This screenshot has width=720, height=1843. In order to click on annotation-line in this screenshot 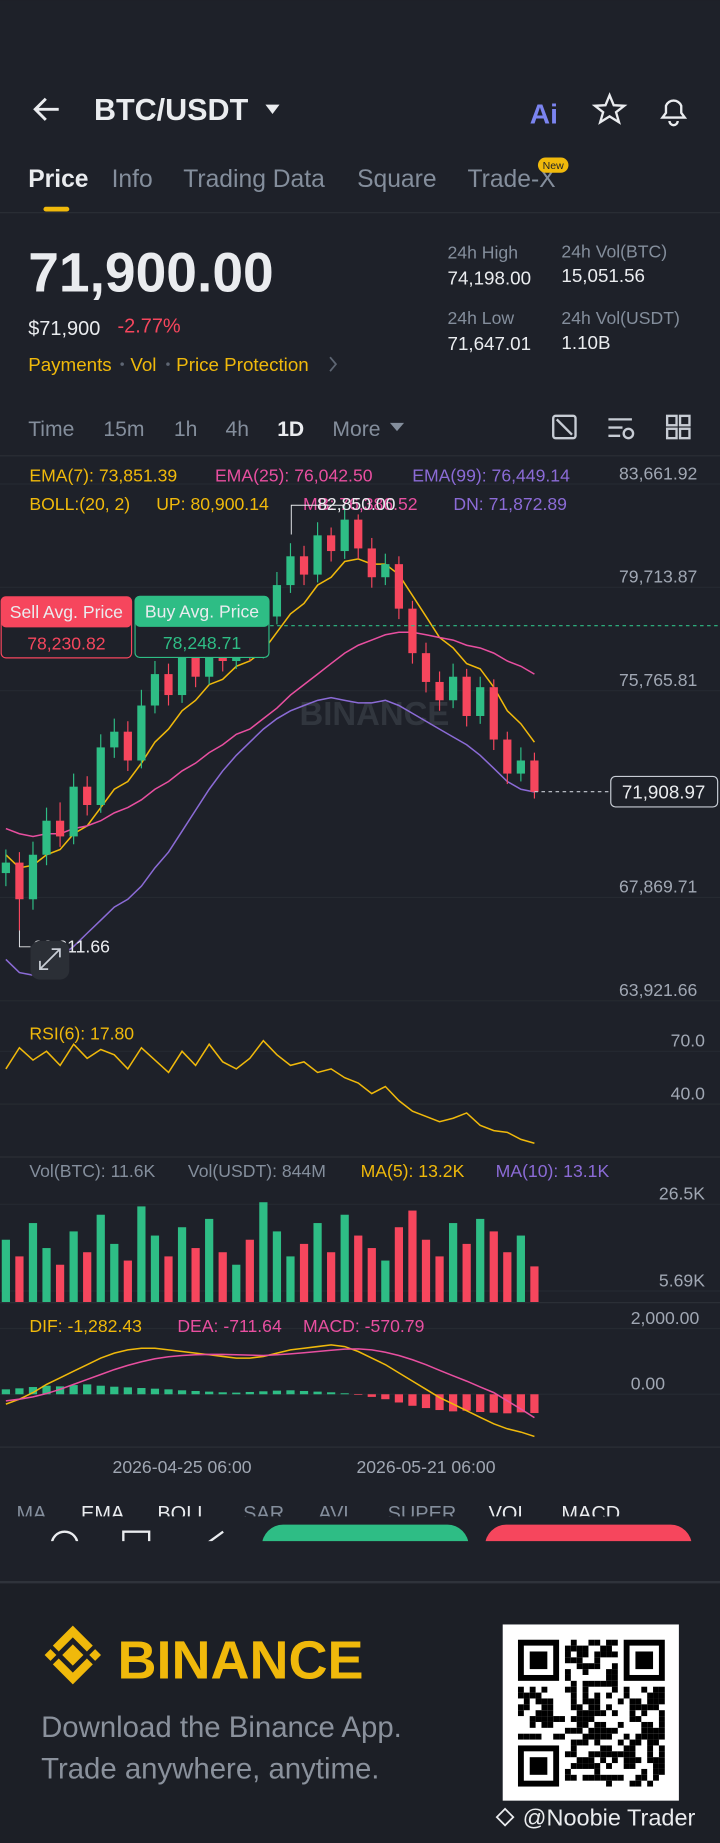, I will do `click(317, 519)`.